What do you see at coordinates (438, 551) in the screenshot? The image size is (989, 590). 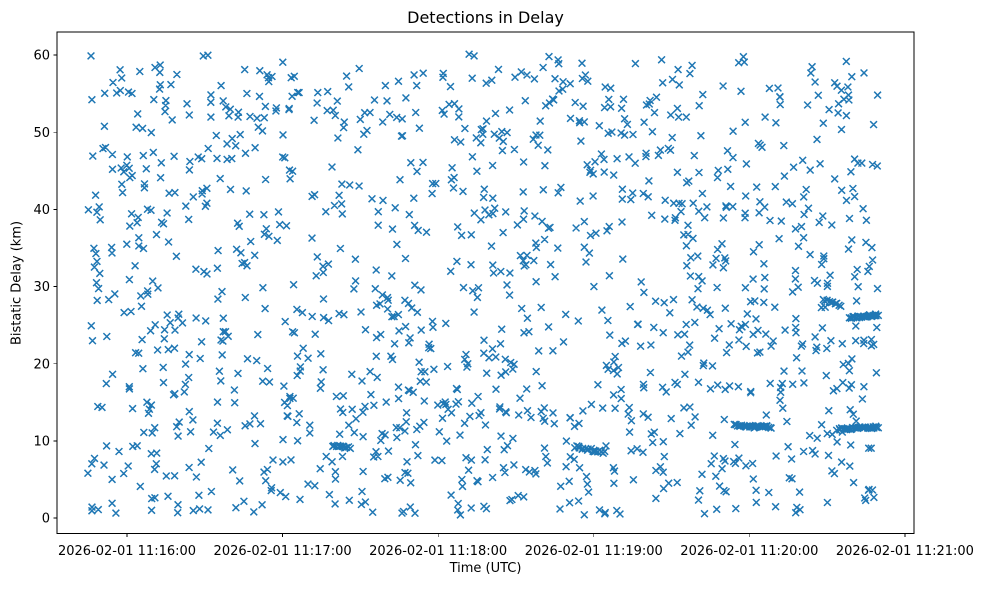 I see `x-tick-label: 2026-02-01 11:18:00` at bounding box center [438, 551].